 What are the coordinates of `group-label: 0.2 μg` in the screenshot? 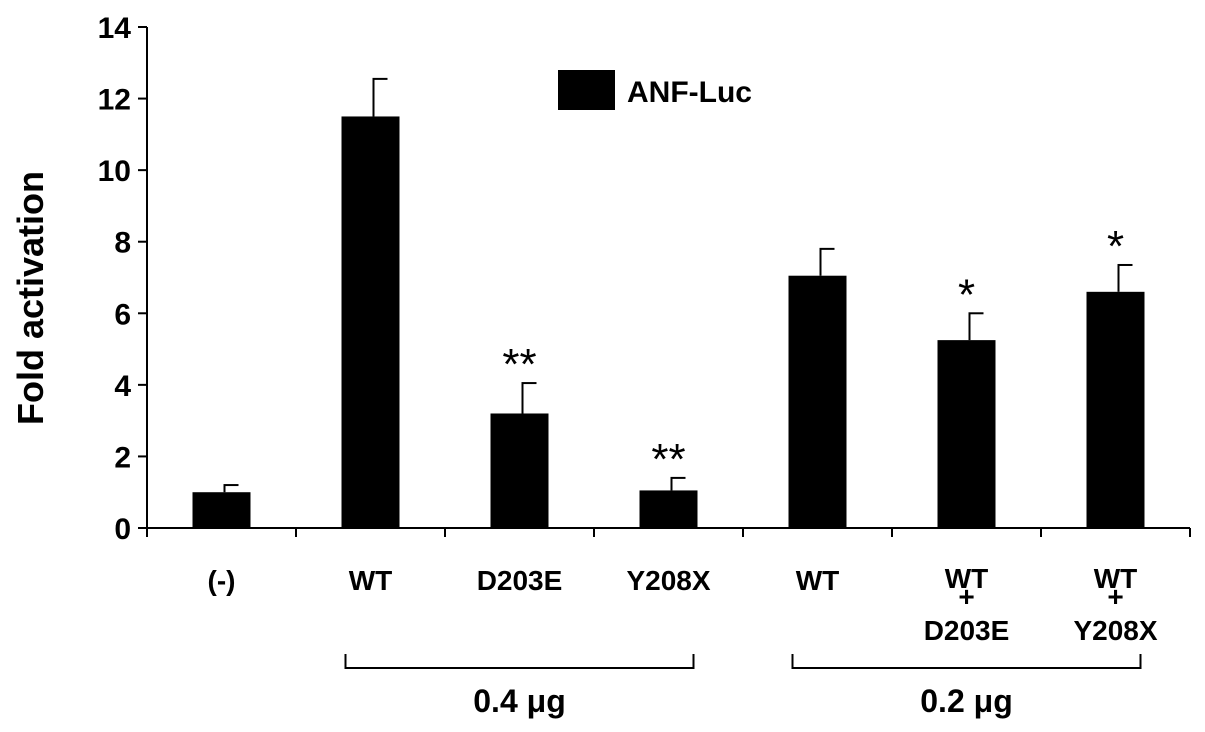 It's located at (966, 701).